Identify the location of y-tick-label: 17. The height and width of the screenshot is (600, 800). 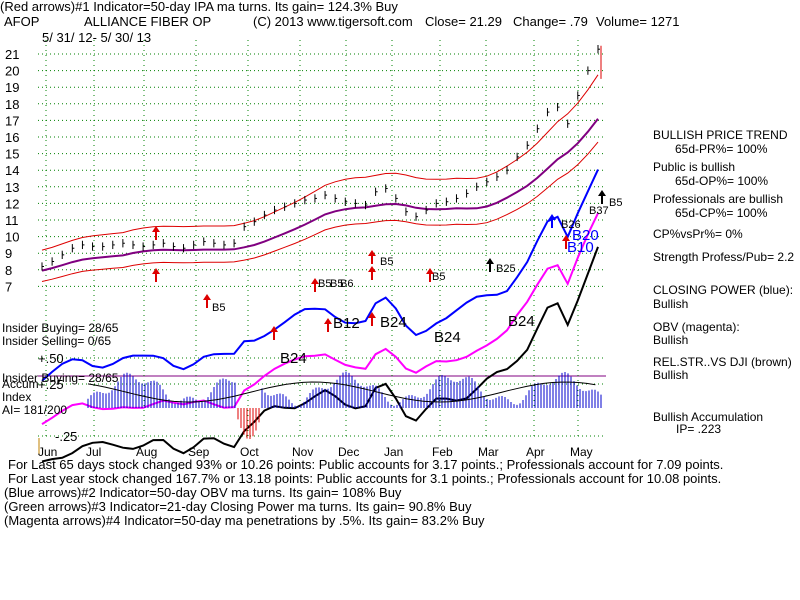
(12, 120).